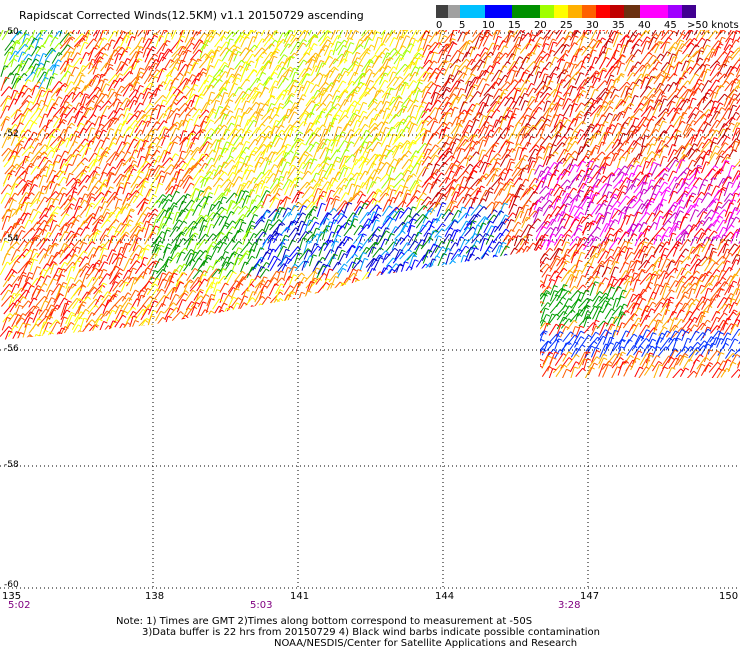  Describe the element at coordinates (566, 25) in the screenshot. I see `colorbar-tick: 25` at that location.